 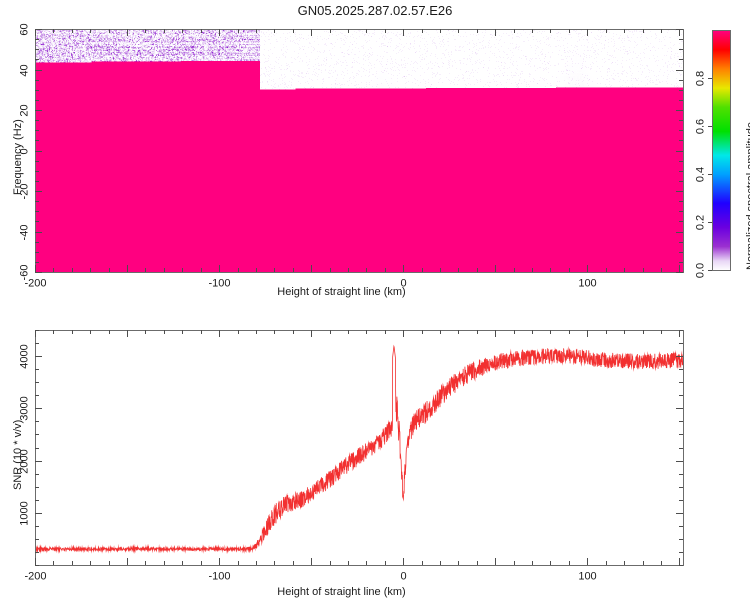 What do you see at coordinates (341, 592) in the screenshot?
I see `bottom-panel-x-axis-label: Height of straight line (km)` at bounding box center [341, 592].